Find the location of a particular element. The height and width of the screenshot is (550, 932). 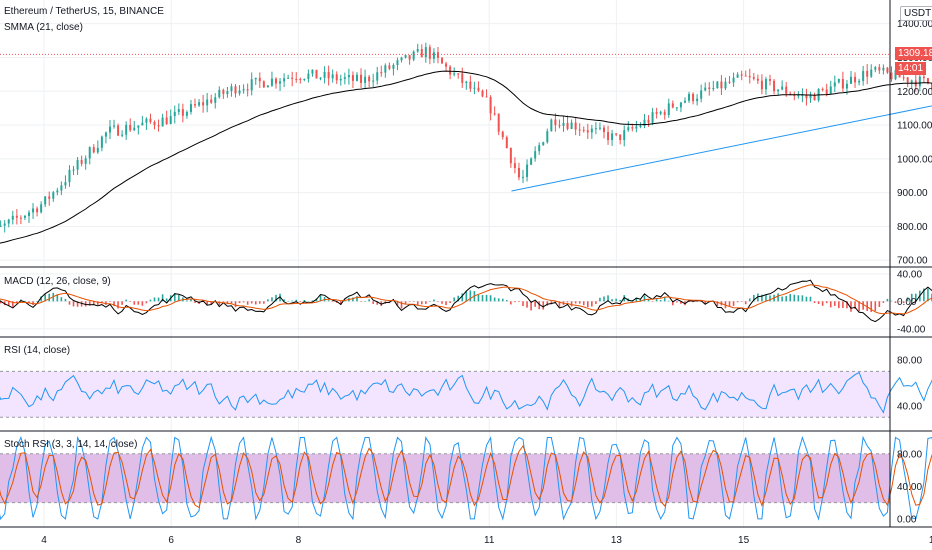

x-tick-label: 18 is located at coordinates (930, 540).